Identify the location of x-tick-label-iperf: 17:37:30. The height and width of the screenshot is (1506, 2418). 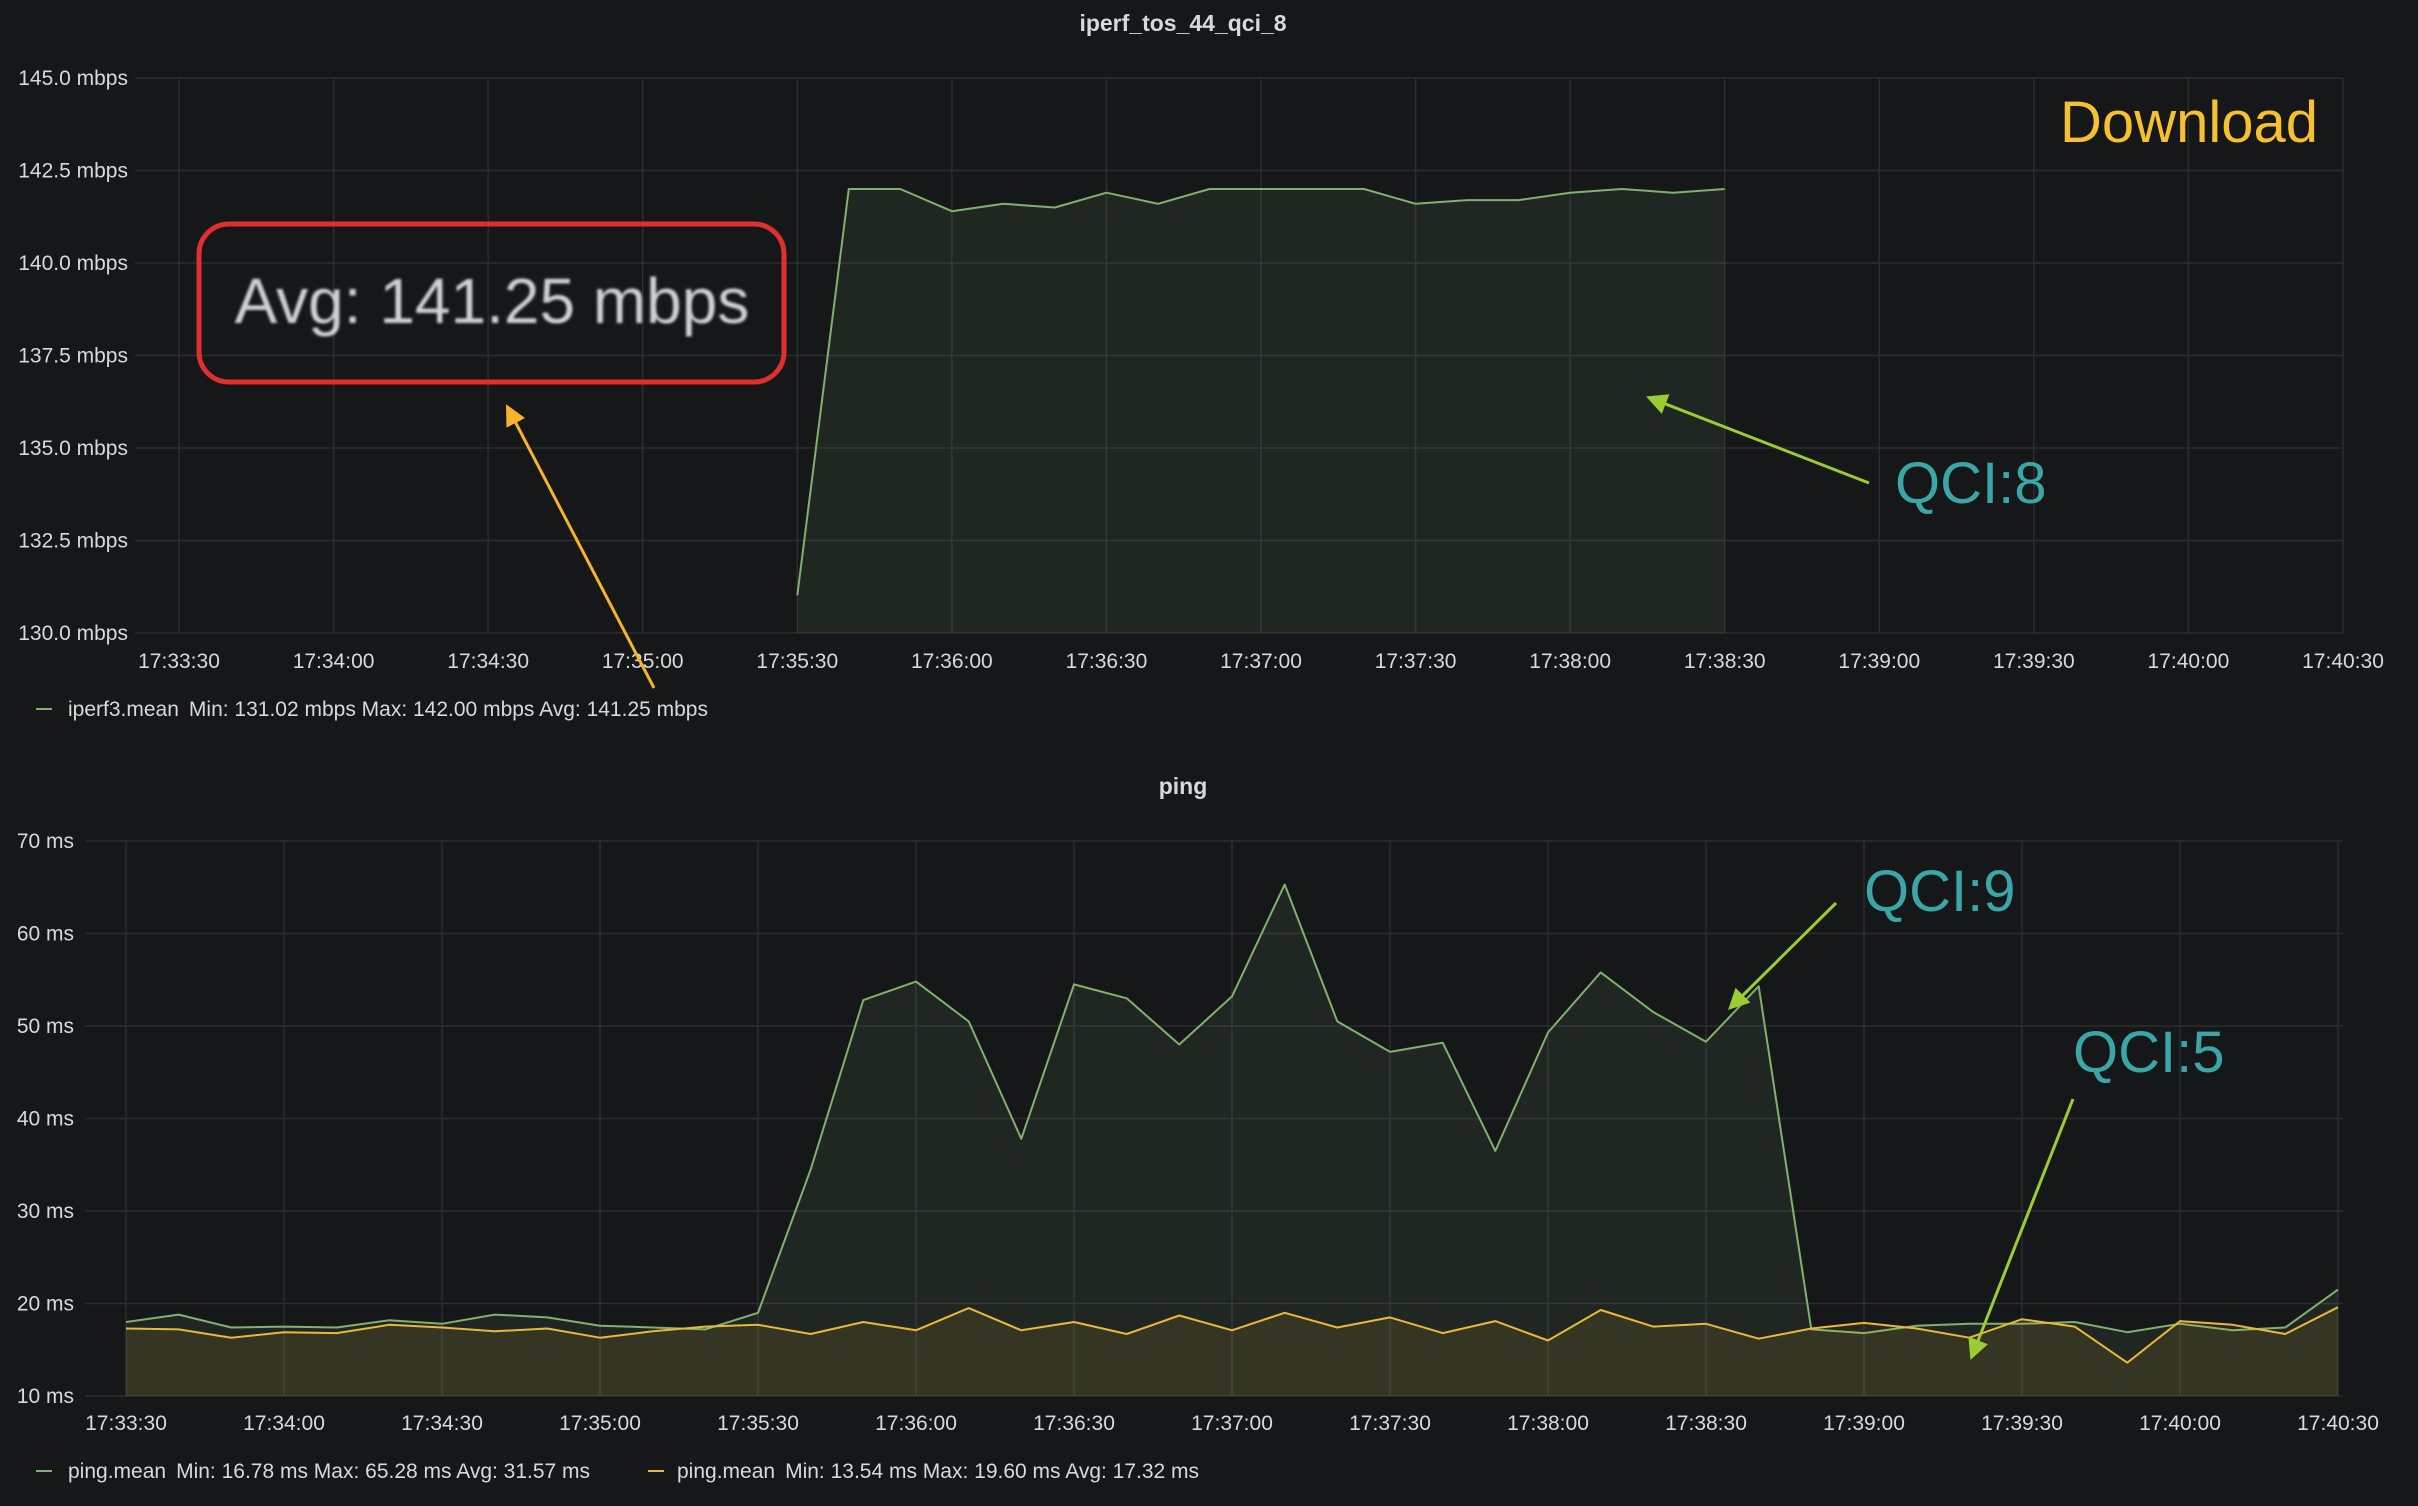
(1416, 661).